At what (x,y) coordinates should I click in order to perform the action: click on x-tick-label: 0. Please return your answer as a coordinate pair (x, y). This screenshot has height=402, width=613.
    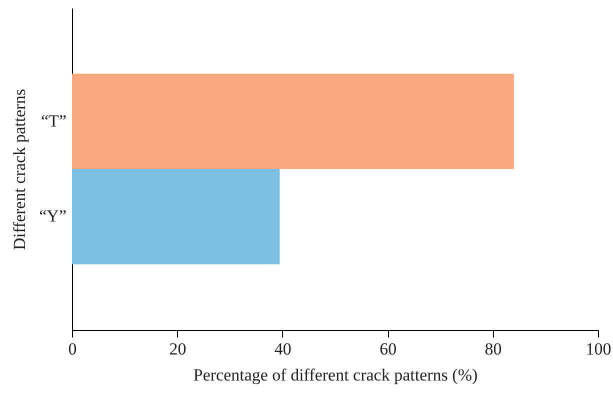
    Looking at the image, I should click on (72, 349).